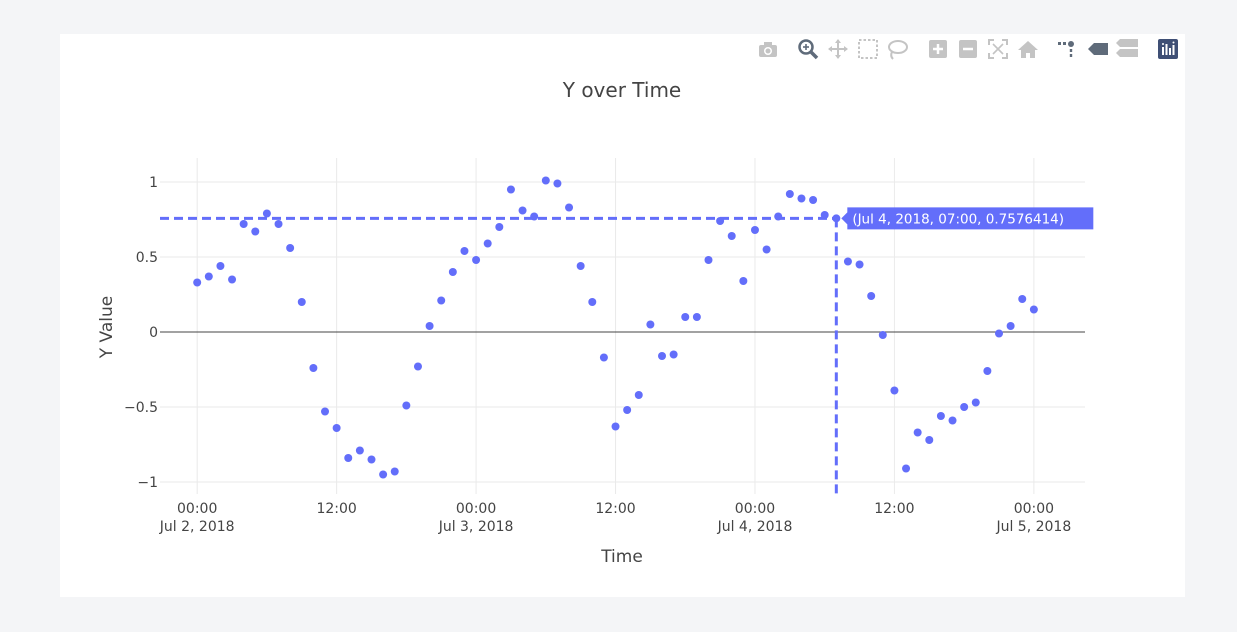 Image resolution: width=1237 pixels, height=632 pixels. I want to click on y-tick-label: −1, so click(147, 483).